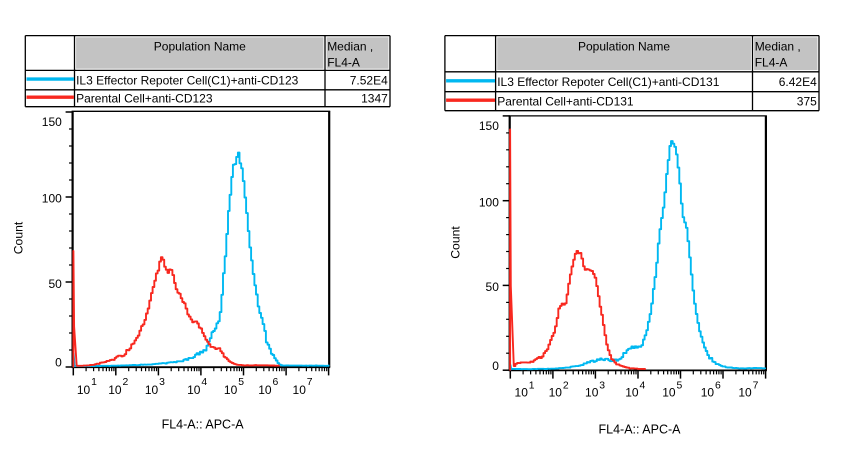  I want to click on svg-text:IL3 Effector Repoter Cell(C1)+: IL3 Effector Repoter Cell(C1)+anti-CD131, so click(608, 82).